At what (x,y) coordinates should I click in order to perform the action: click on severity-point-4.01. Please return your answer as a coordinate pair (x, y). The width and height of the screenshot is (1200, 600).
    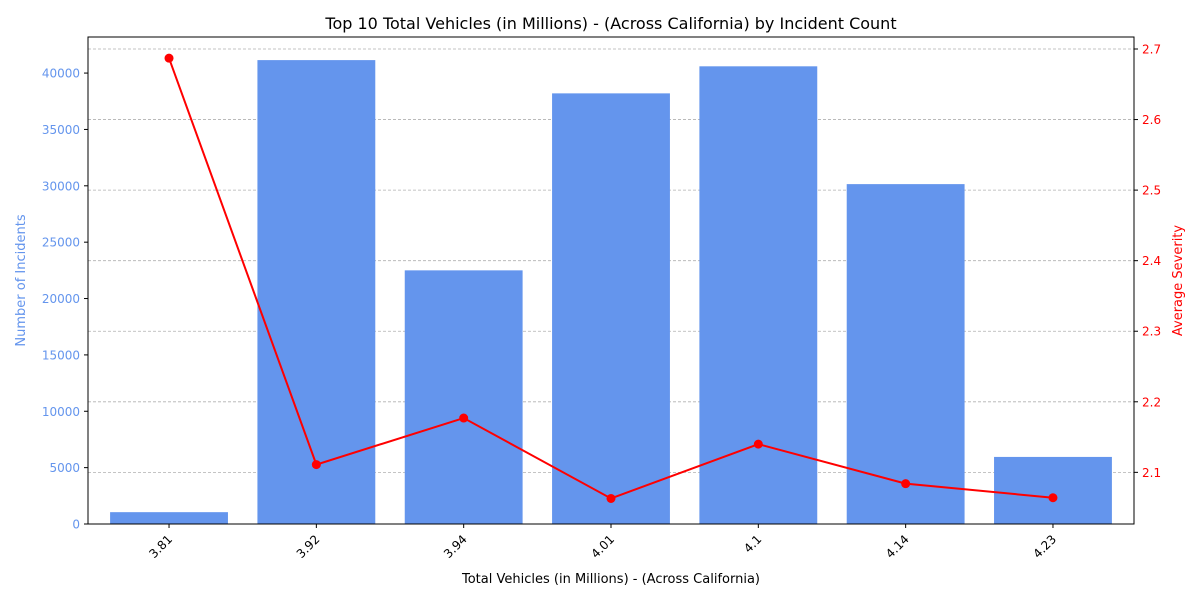
    Looking at the image, I should click on (611, 498).